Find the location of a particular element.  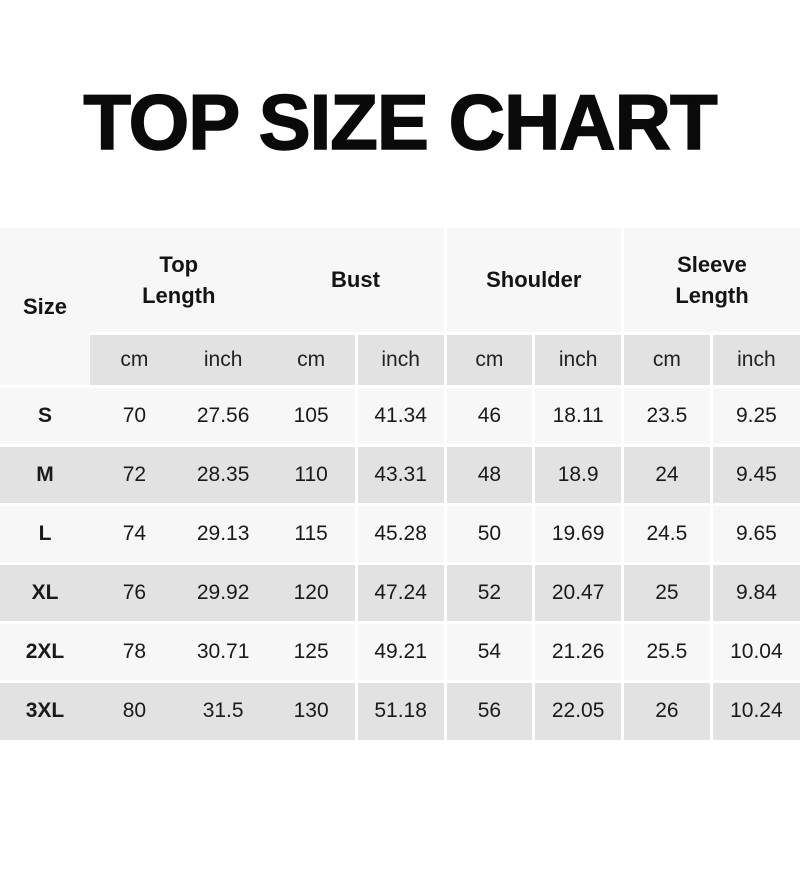

units-header-row: cm inch cm inch cm inch cm inch is located at coordinates (400, 359).